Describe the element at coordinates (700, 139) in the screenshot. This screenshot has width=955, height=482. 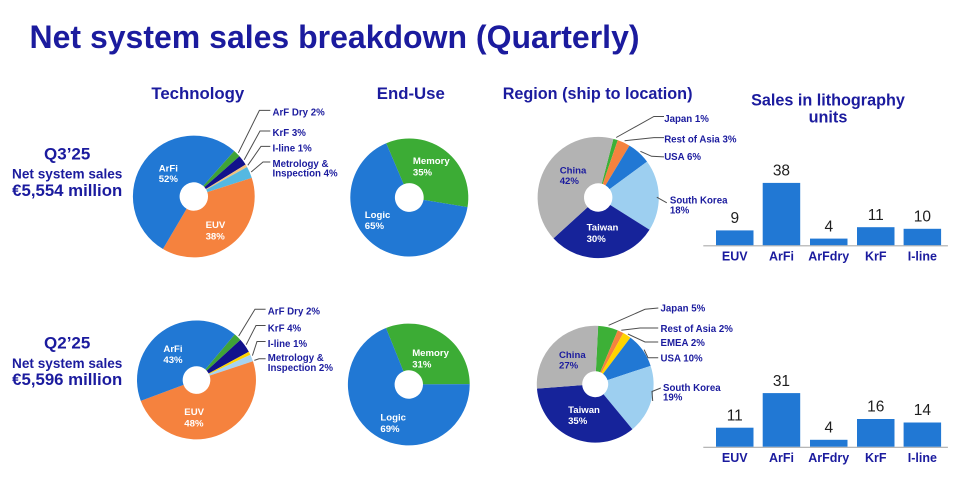
I see `svg-text: Rest of Asia 3%` at that location.